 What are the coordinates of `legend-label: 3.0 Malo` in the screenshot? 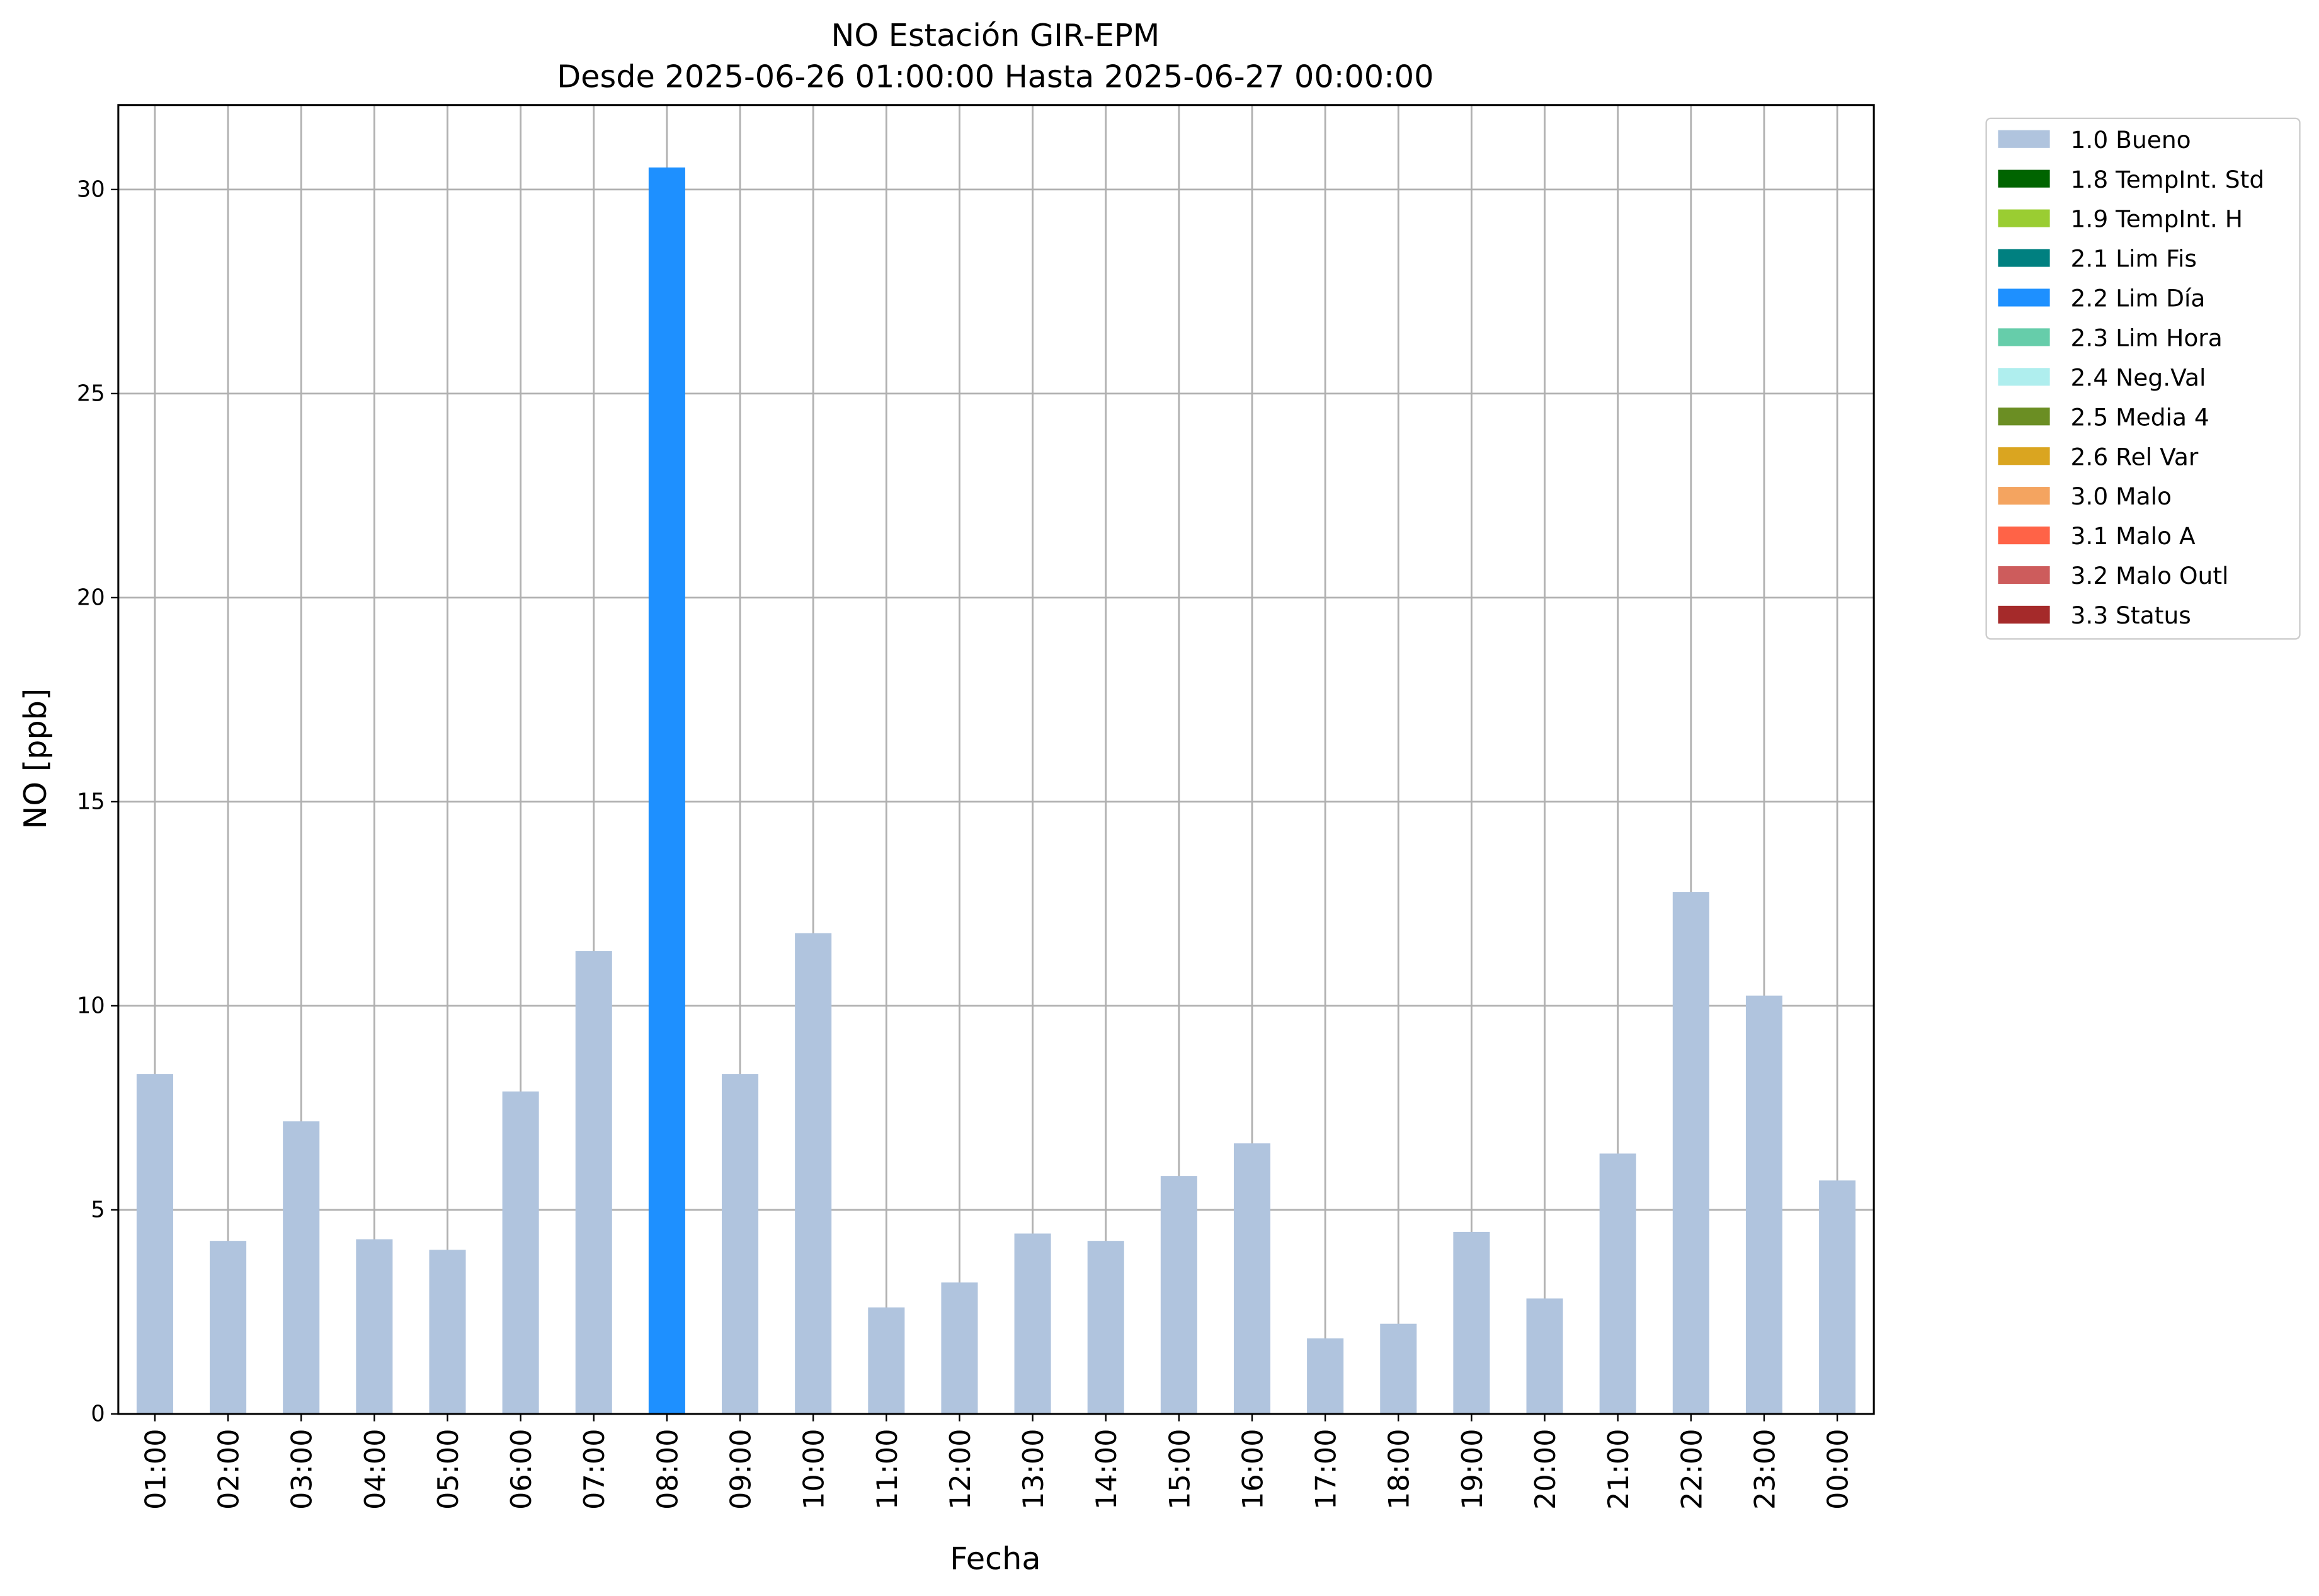 It's located at (2121, 496).